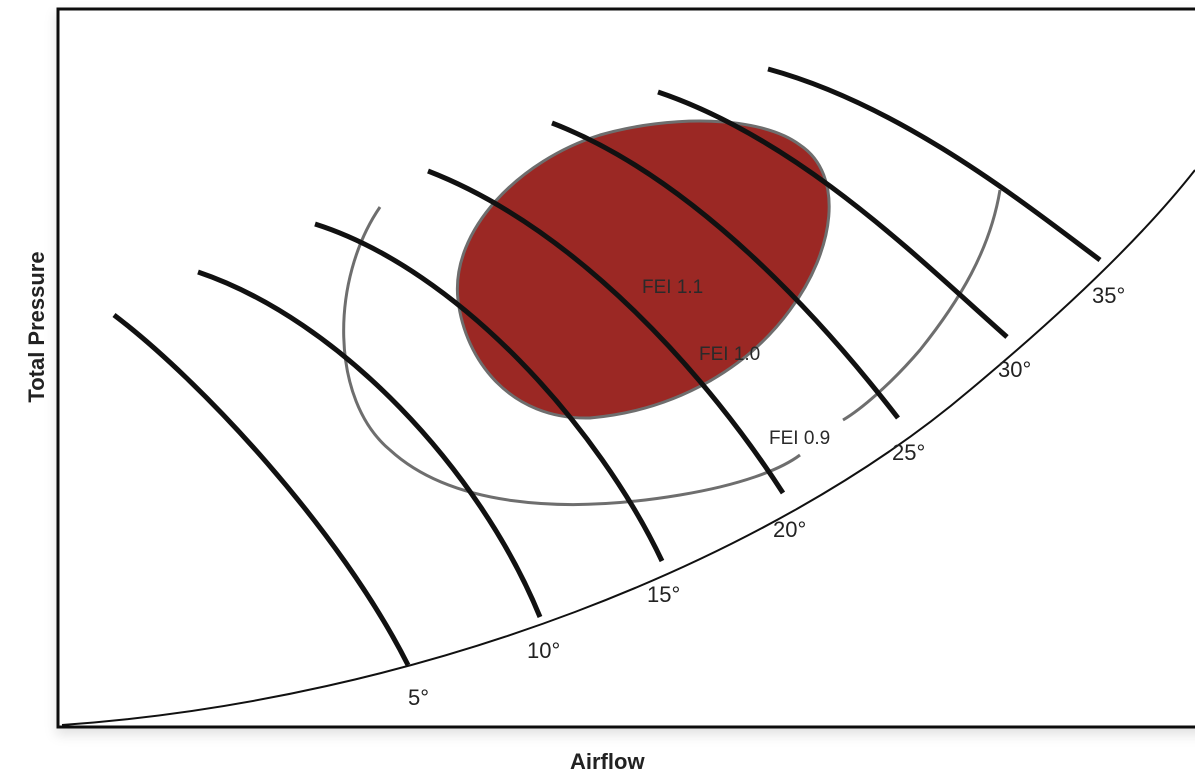 This screenshot has width=1195, height=782. Describe the element at coordinates (543, 650) in the screenshot. I see `blade-angle-label-10: 10°` at that location.